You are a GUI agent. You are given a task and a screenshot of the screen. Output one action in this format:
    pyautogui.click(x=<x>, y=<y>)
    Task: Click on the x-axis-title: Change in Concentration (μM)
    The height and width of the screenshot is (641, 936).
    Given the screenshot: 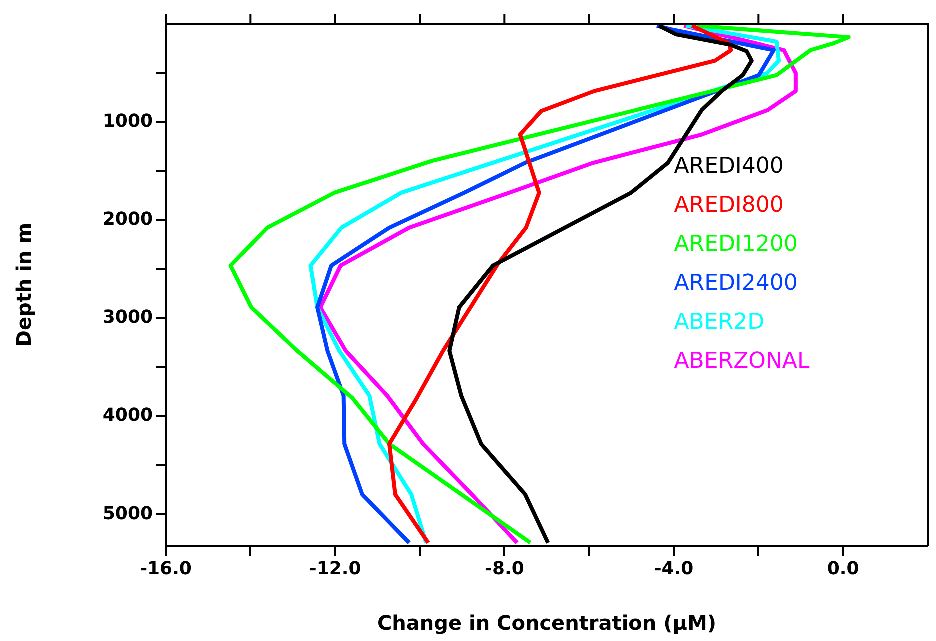 What is the action you would take?
    pyautogui.click(x=547, y=623)
    